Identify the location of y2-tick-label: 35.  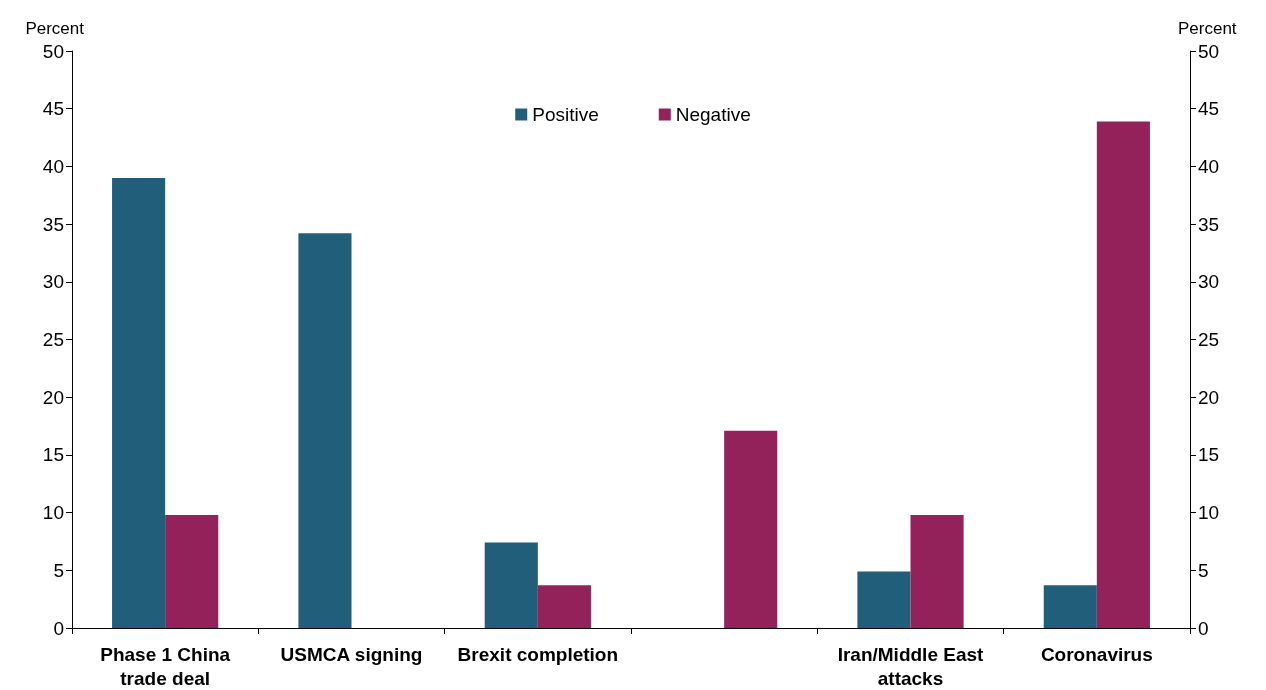
(1209, 224).